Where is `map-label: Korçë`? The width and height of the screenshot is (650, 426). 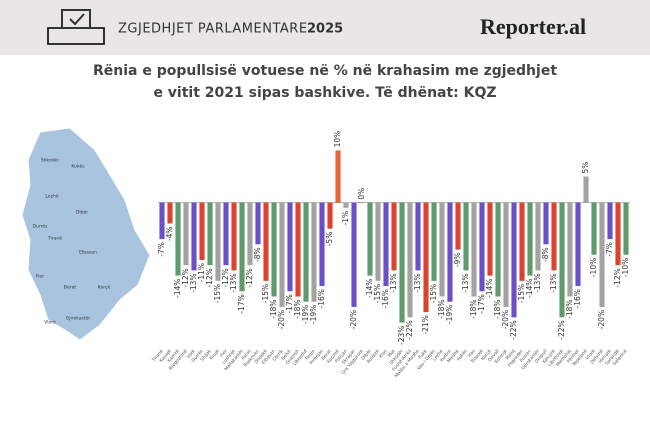 map-label: Korçë is located at coordinates (104, 288).